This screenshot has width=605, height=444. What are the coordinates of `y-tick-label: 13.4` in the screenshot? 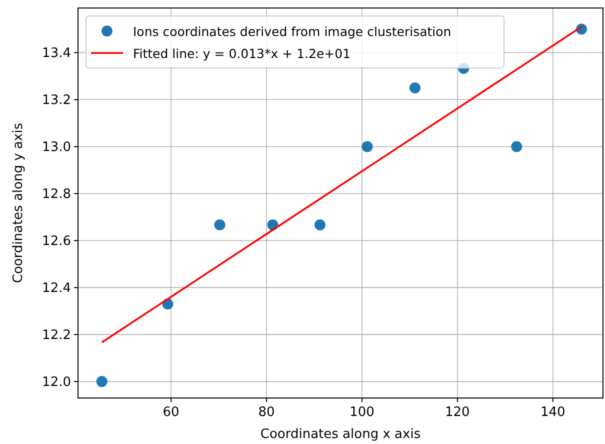 It's located at (56, 54).